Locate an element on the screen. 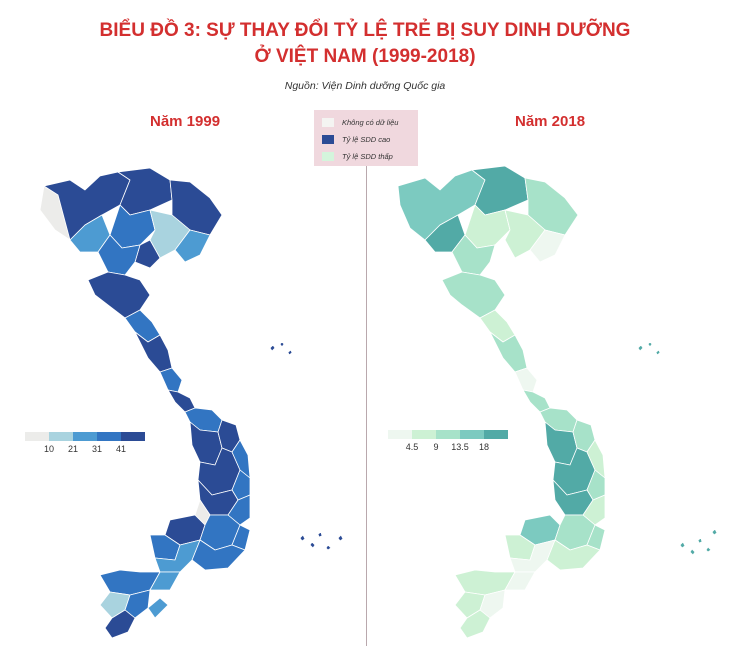 This screenshot has width=730, height=653. islands-1999-spratly is located at coordinates (321, 541).